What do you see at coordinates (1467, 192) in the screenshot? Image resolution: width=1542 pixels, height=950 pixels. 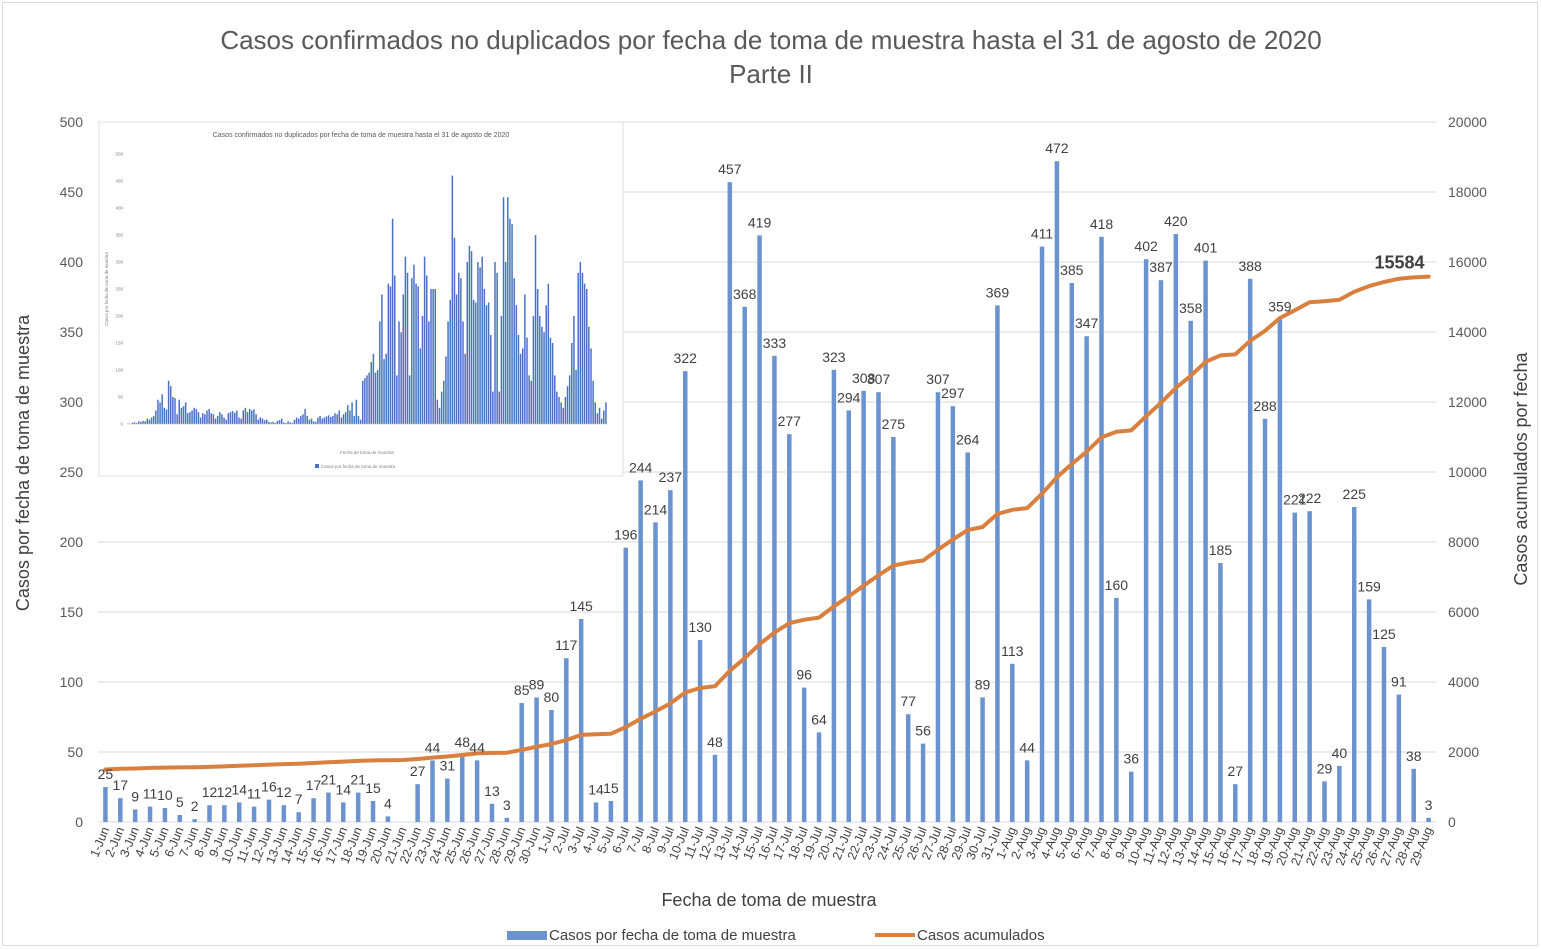 I see `y2-tick-label: 18000` at bounding box center [1467, 192].